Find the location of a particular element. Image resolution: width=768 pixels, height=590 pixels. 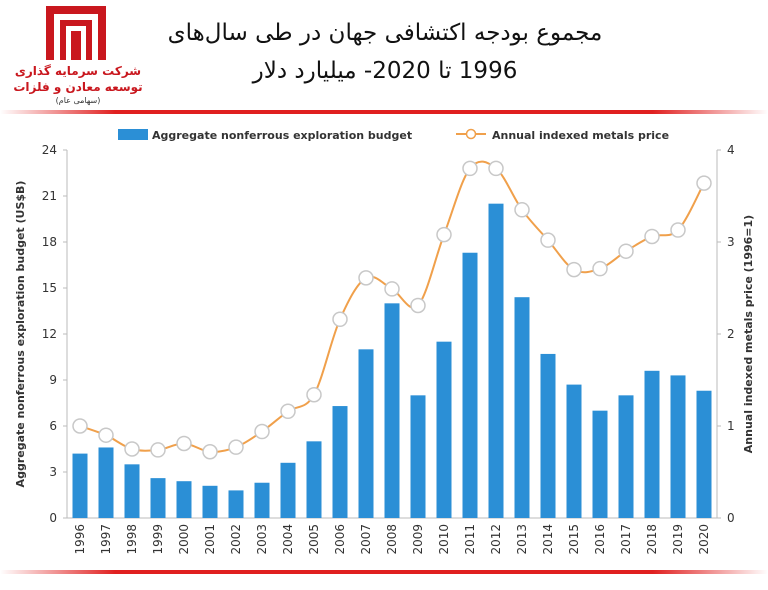

y-left-tick-label: 21 is located at coordinates (49, 196).